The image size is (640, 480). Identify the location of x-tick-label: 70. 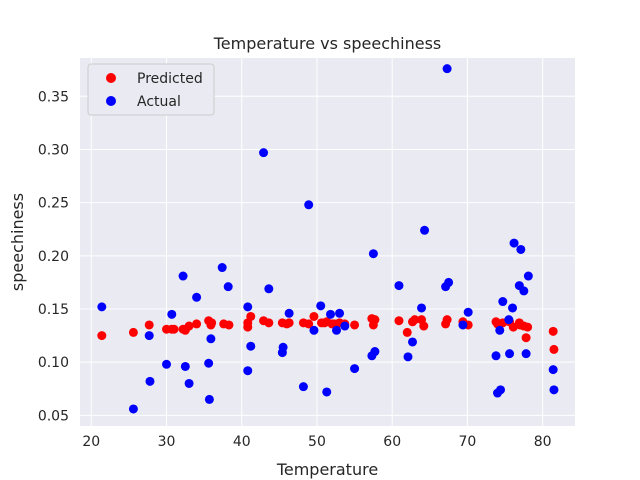
(468, 442).